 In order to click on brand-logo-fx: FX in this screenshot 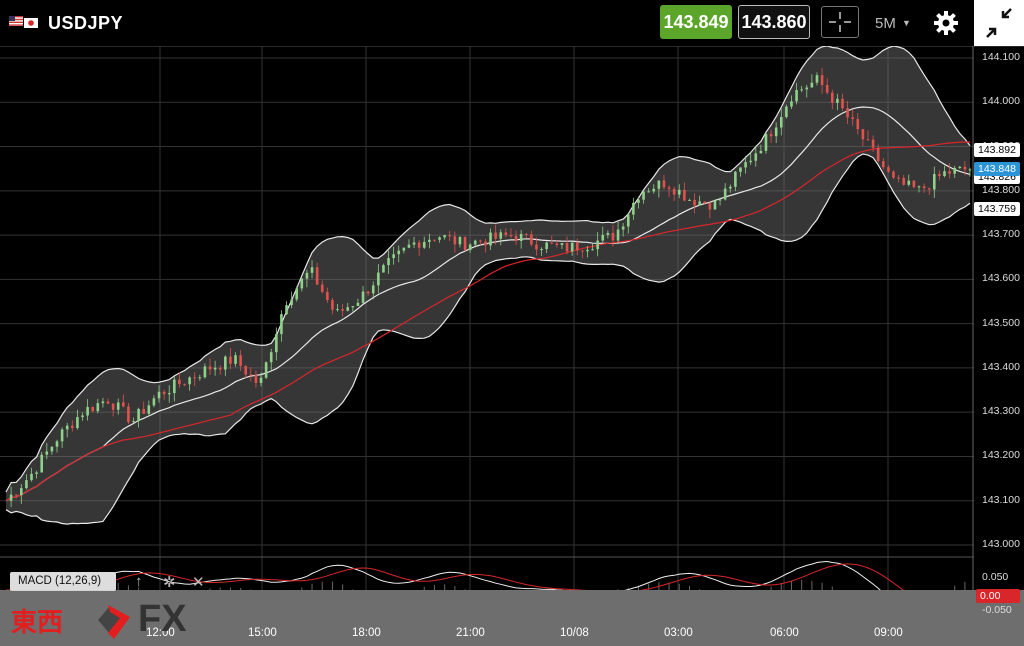, I will do `click(162, 619)`.